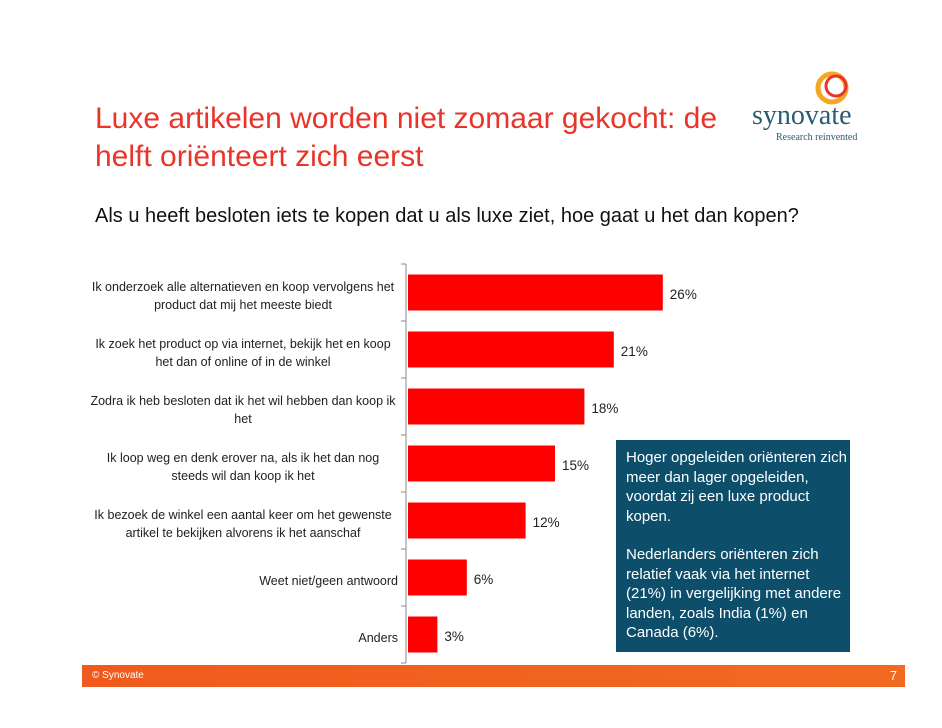 This screenshot has height=728, width=942. What do you see at coordinates (378, 637) in the screenshot?
I see `category-label: Anders` at bounding box center [378, 637].